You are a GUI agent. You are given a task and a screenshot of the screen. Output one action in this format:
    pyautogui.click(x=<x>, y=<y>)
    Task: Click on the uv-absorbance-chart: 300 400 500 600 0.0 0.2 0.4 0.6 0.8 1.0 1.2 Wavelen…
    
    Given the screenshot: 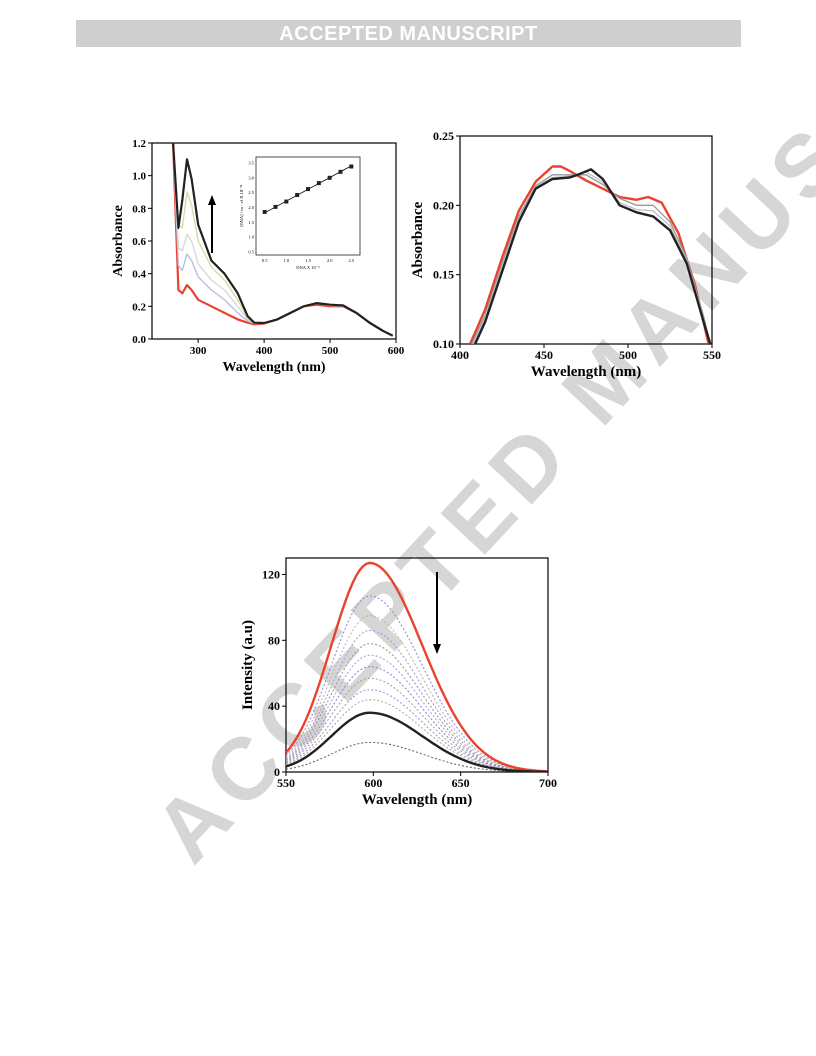 What is the action you would take?
    pyautogui.click(x=258, y=256)
    